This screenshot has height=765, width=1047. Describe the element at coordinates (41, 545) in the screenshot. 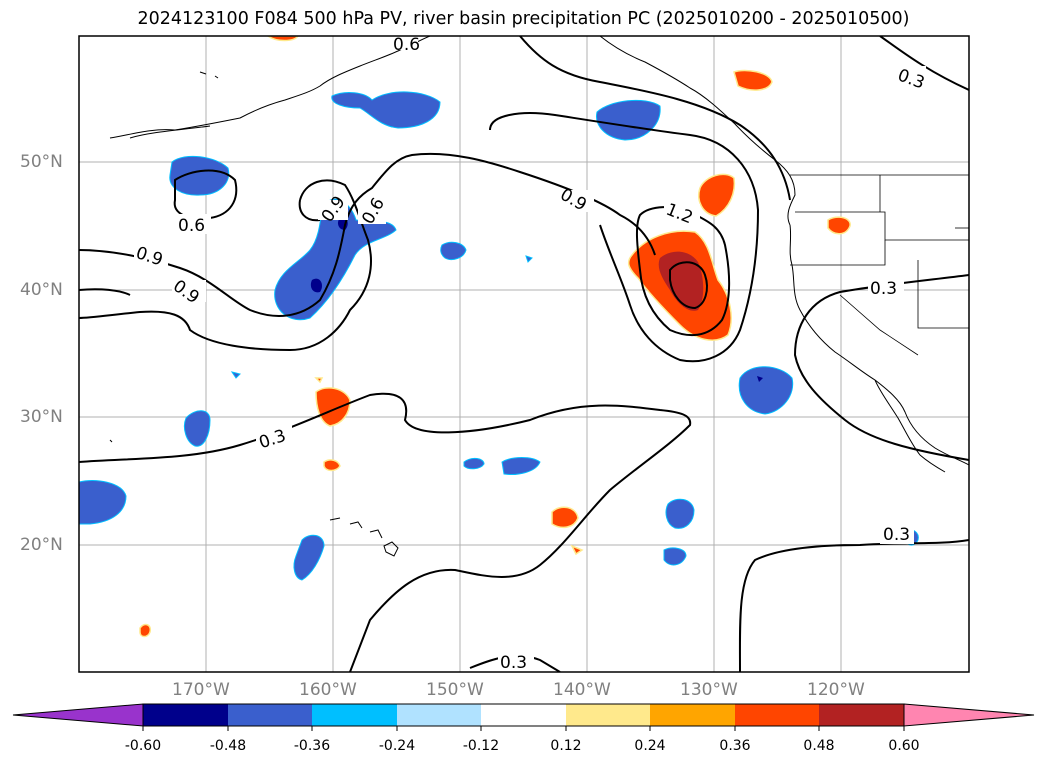

I see `lat-tick-label: 20°N` at that location.